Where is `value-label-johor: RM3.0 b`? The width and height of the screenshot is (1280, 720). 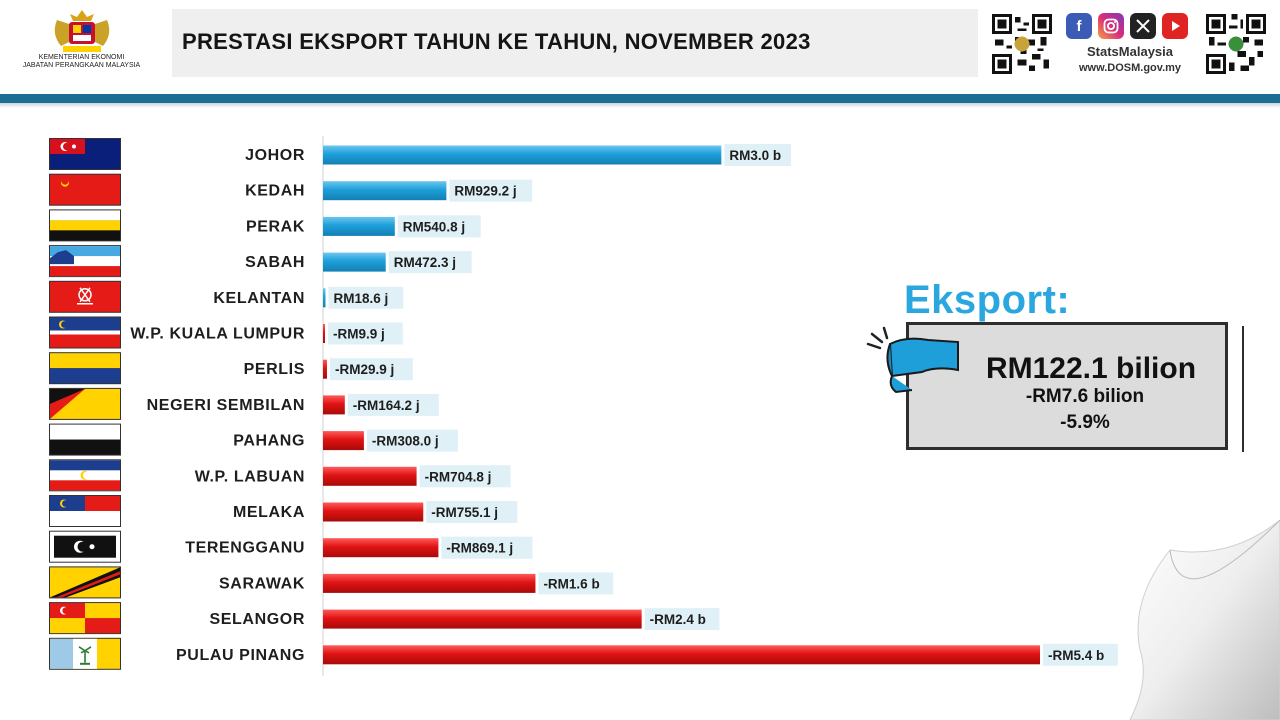
value-label-johor: RM3.0 b is located at coordinates (755, 155).